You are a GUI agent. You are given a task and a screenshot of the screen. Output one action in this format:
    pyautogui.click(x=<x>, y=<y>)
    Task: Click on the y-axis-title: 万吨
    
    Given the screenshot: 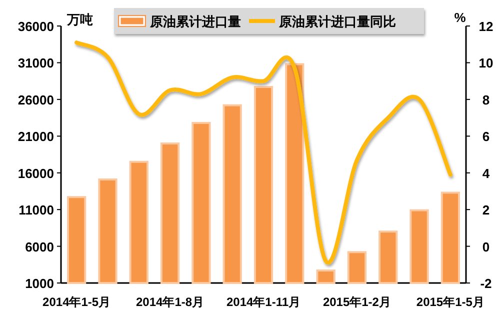 What is the action you would take?
    pyautogui.click(x=79, y=19)
    